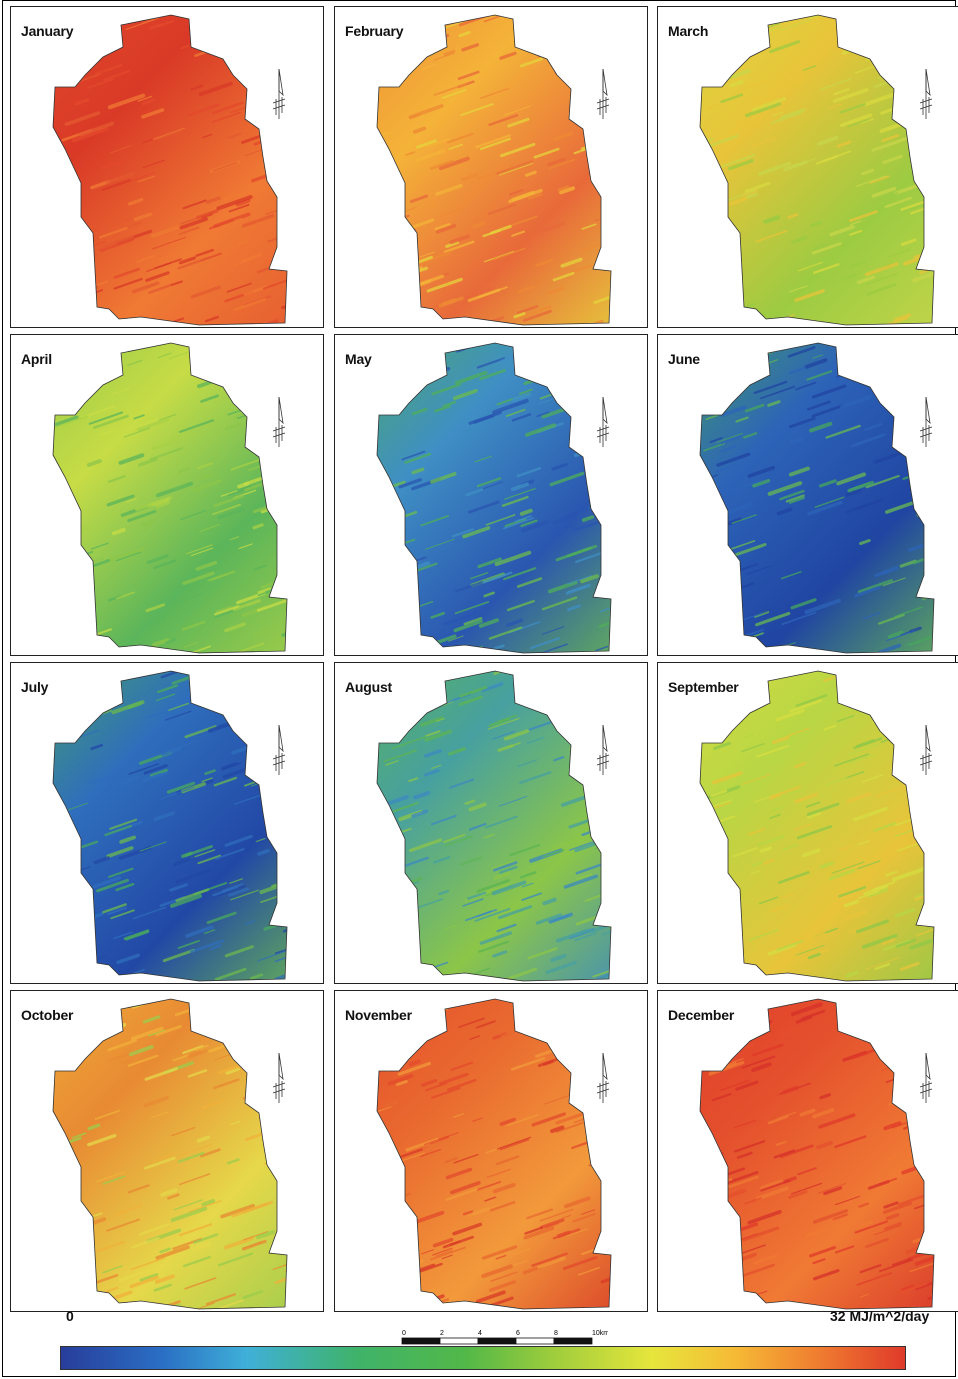  What do you see at coordinates (504, 1337) in the screenshot?
I see `scale-bar: 0 2 4 6 8 10km` at bounding box center [504, 1337].